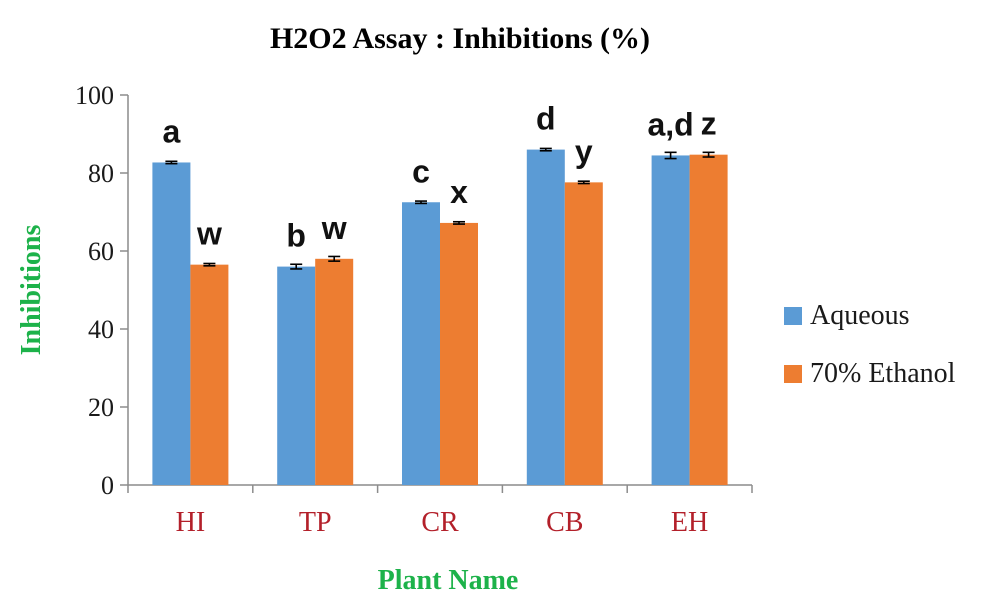 This screenshot has height=607, width=1000. What do you see at coordinates (709, 124) in the screenshot?
I see `significance-letter: z` at bounding box center [709, 124].